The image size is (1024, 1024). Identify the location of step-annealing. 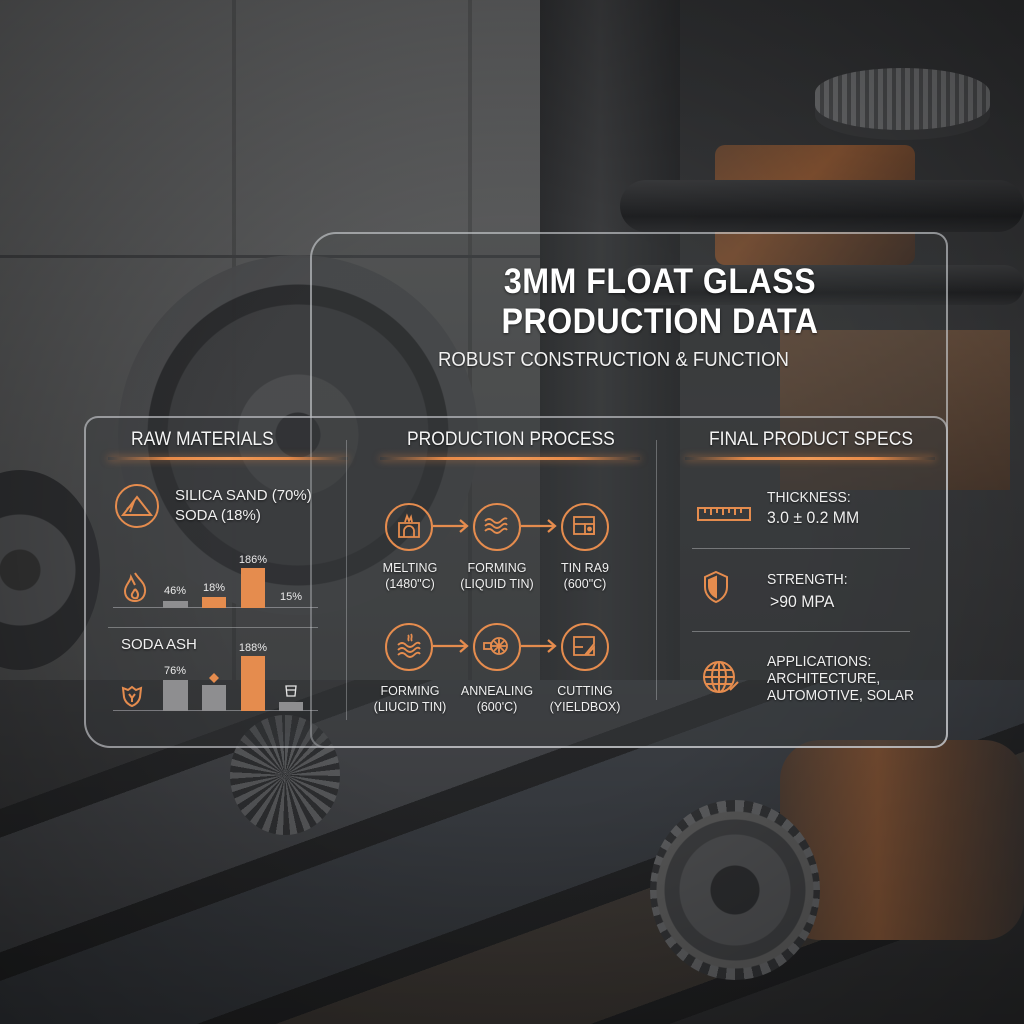
(497, 647).